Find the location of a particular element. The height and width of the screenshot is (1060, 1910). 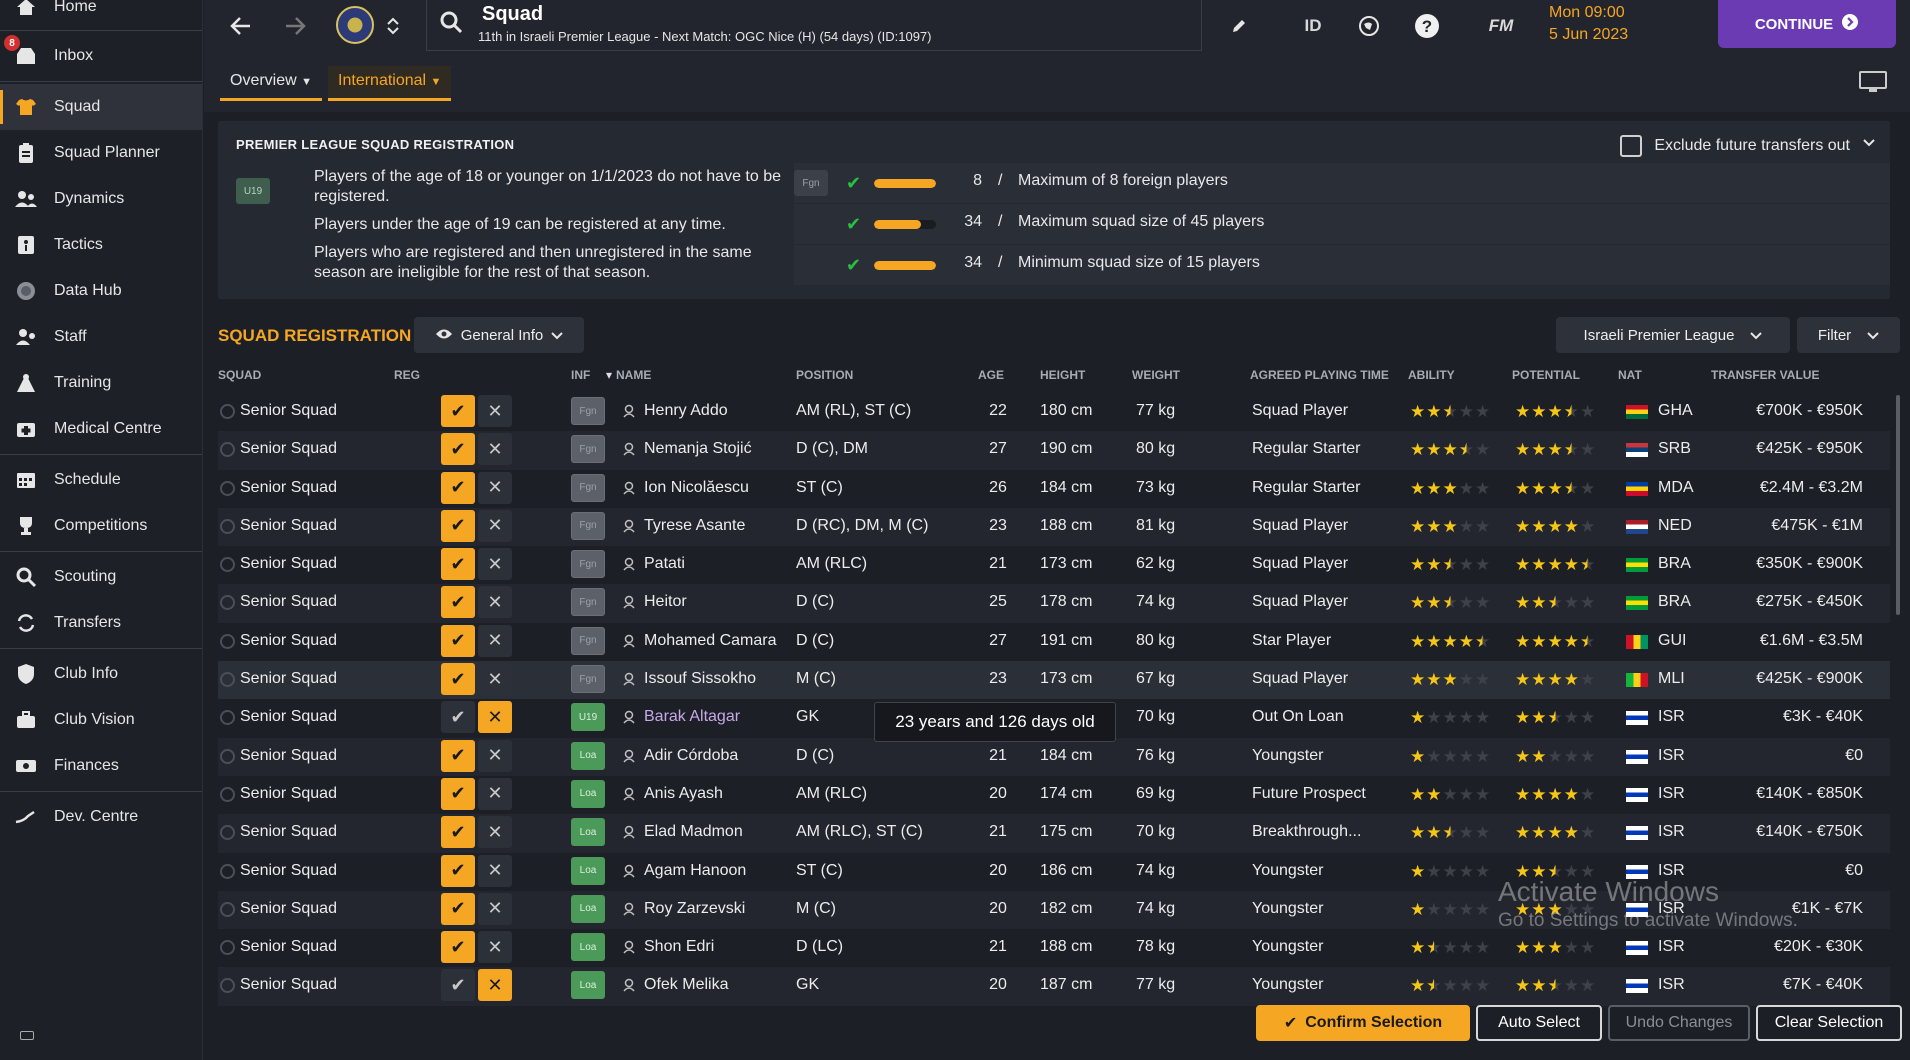

col-squad: SQUAD is located at coordinates (240, 375).